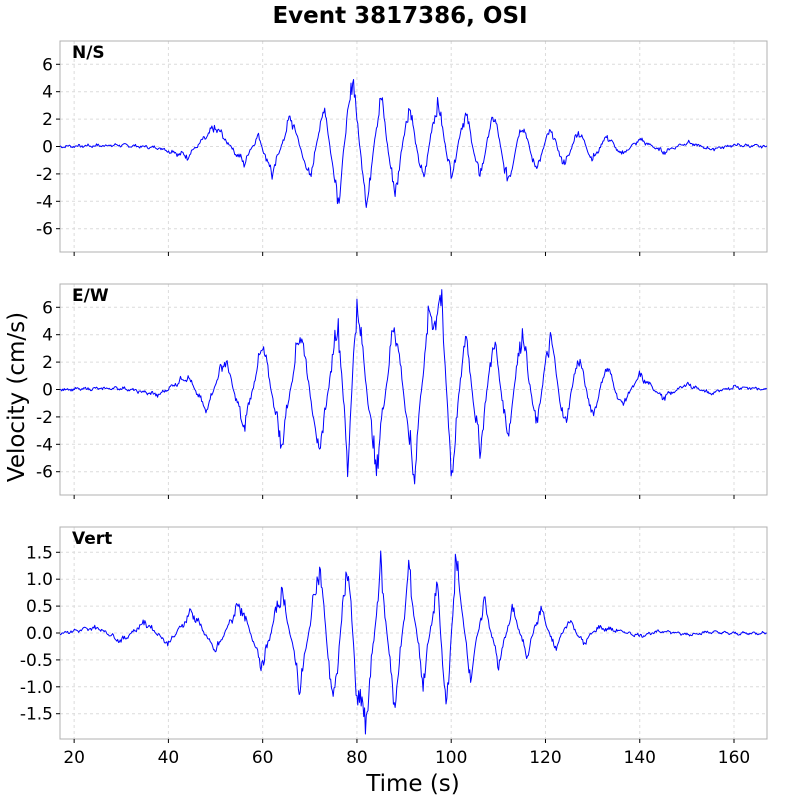 This screenshot has height=800, width=800. What do you see at coordinates (36, 688) in the screenshot?
I see `y-tick-label: -1.0` at bounding box center [36, 688].